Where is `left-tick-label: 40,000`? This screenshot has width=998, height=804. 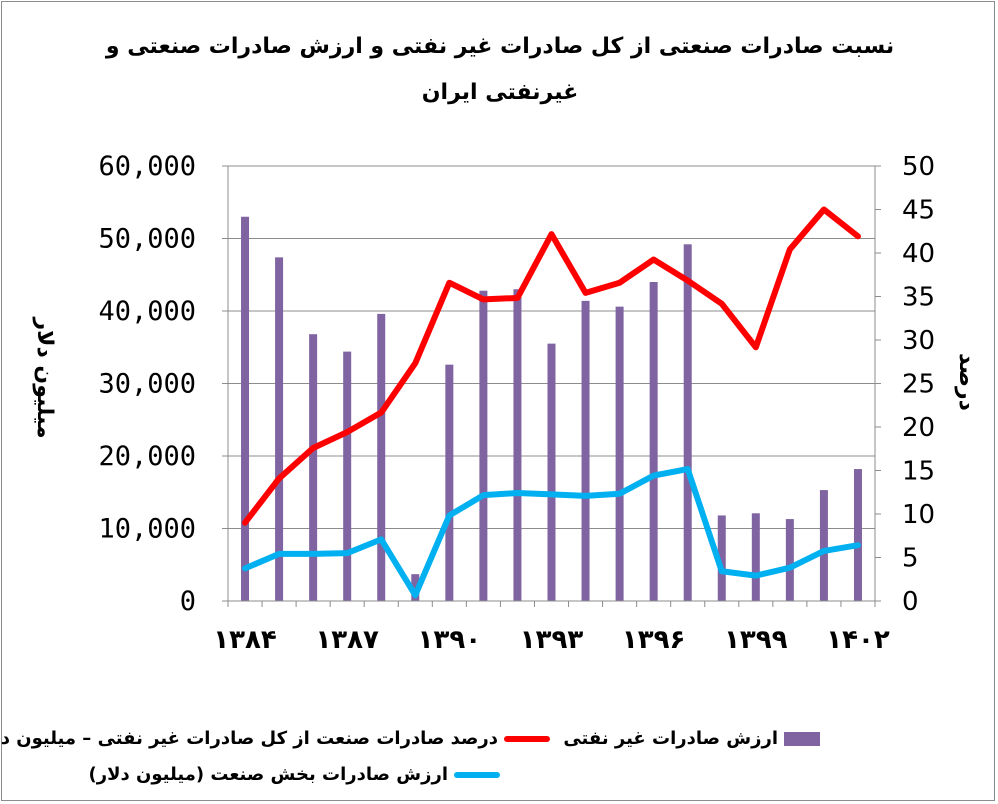
left-tick-label: 40,000 is located at coordinates (147, 311).